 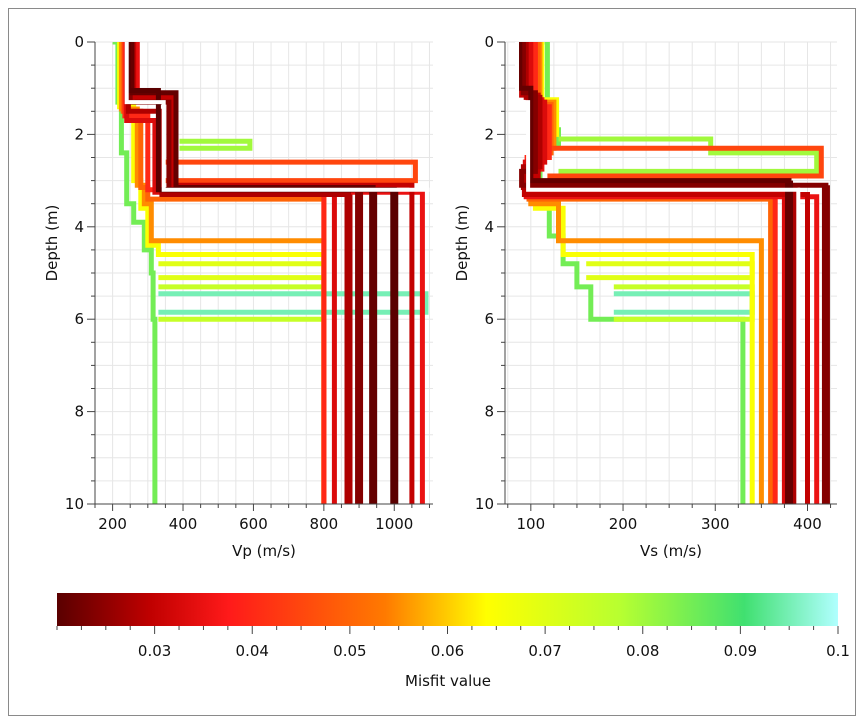 What do you see at coordinates (838, 651) in the screenshot?
I see `colorbar-tick-label: 0.1` at bounding box center [838, 651].